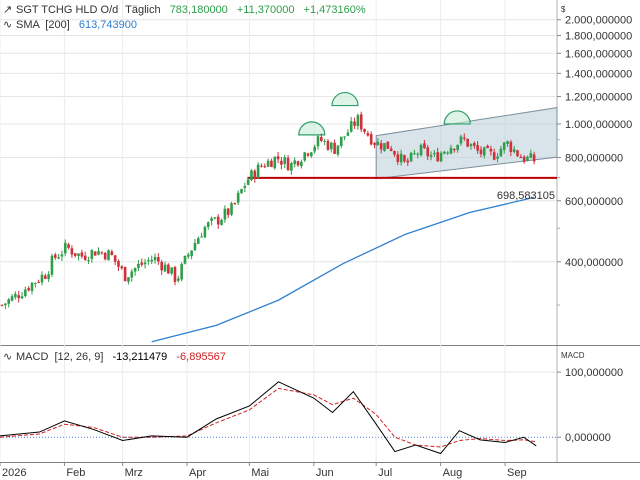 This screenshot has height=480, width=640. I want to click on time-tick-label: Feb, so click(75, 473).